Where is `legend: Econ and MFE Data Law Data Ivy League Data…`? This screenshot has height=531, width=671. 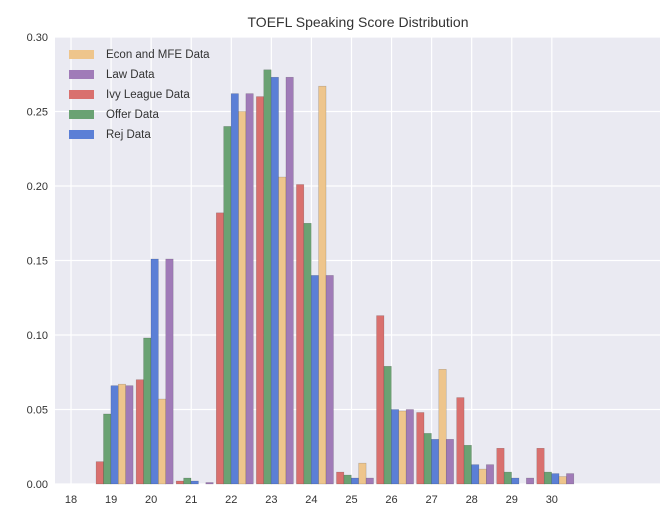 legend: Econ and MFE Data Law Data Ivy League Data… is located at coordinates (139, 95).